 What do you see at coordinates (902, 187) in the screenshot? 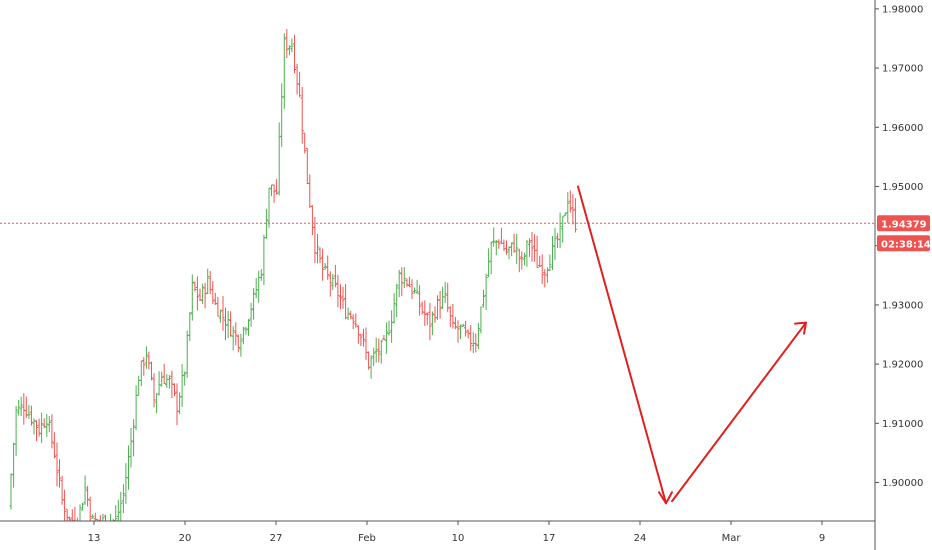
I see `price-tick-label: 1.95000` at bounding box center [902, 187].